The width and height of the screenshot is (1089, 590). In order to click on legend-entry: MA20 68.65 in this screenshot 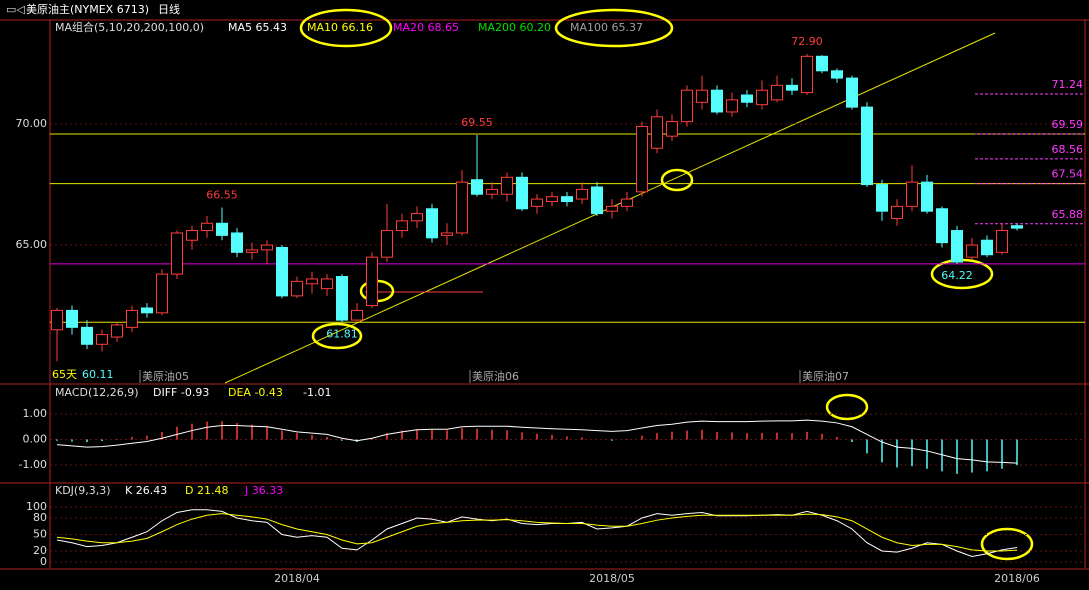, I will do `click(426, 27)`.